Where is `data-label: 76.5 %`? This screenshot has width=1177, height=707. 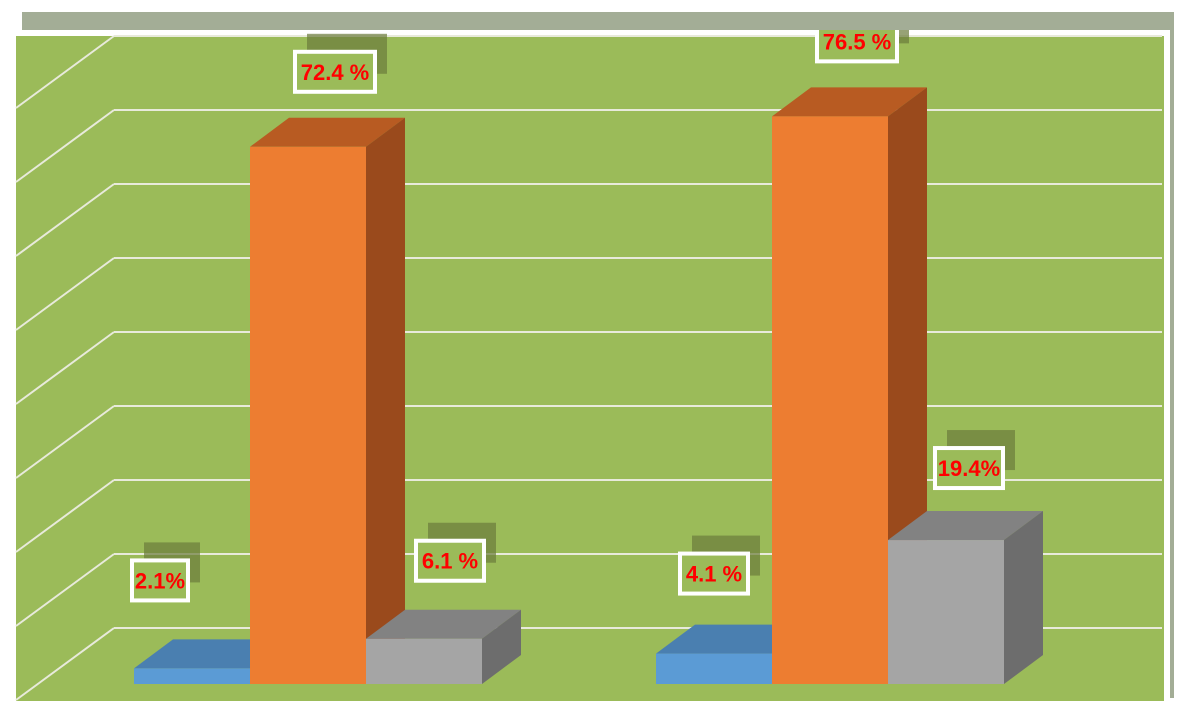
data-label: 76.5 % is located at coordinates (862, 47).